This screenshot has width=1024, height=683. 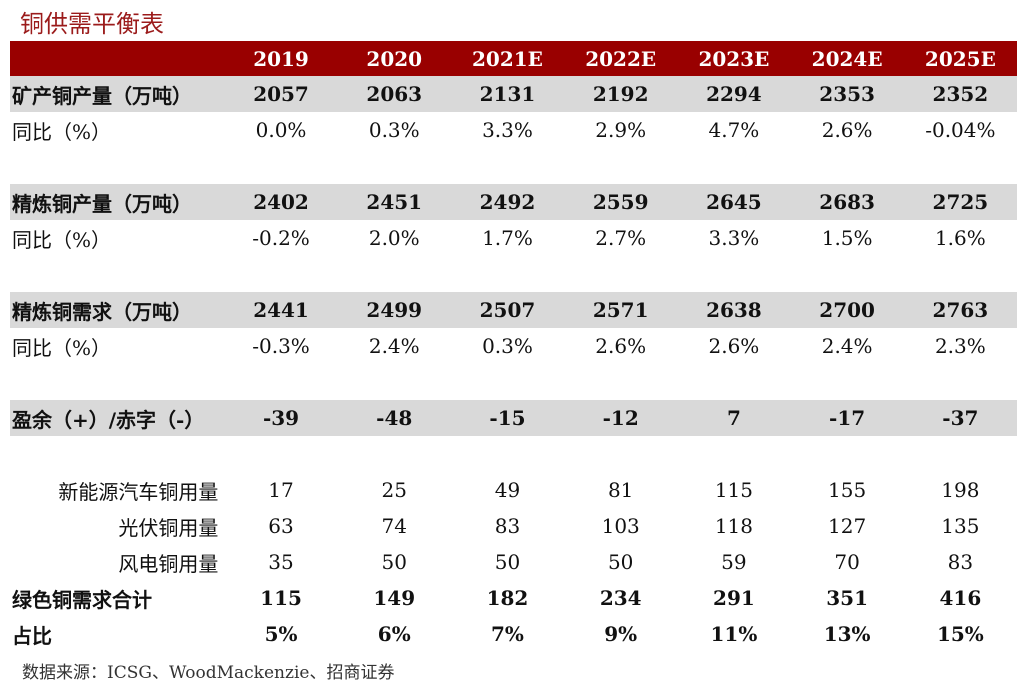 I want to click on cell-value: 2499, so click(x=394, y=310).